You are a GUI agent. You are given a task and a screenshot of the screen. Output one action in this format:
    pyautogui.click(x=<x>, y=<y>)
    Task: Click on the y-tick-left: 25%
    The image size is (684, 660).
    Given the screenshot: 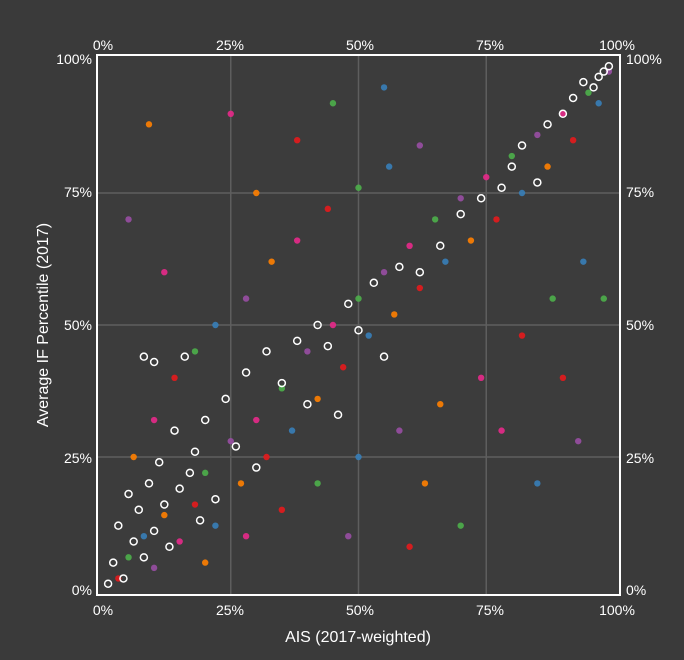 What is the action you would take?
    pyautogui.click(x=78, y=458)
    